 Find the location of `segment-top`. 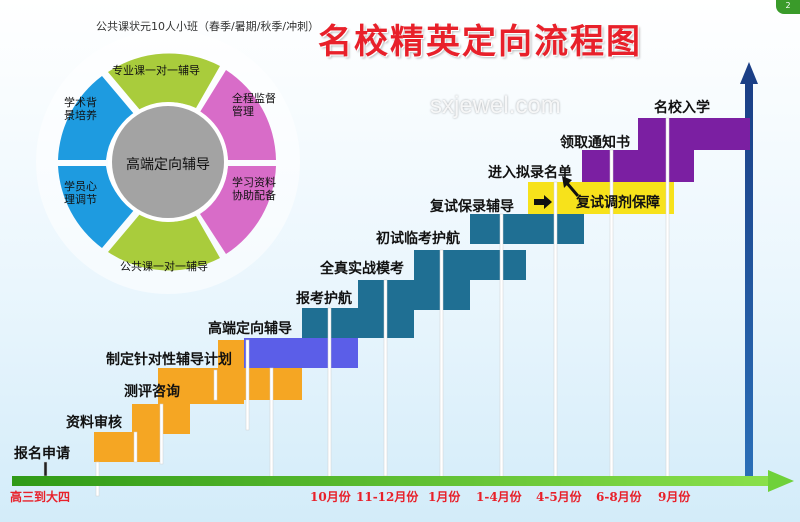

segment-top is located at coordinates (164, 81).